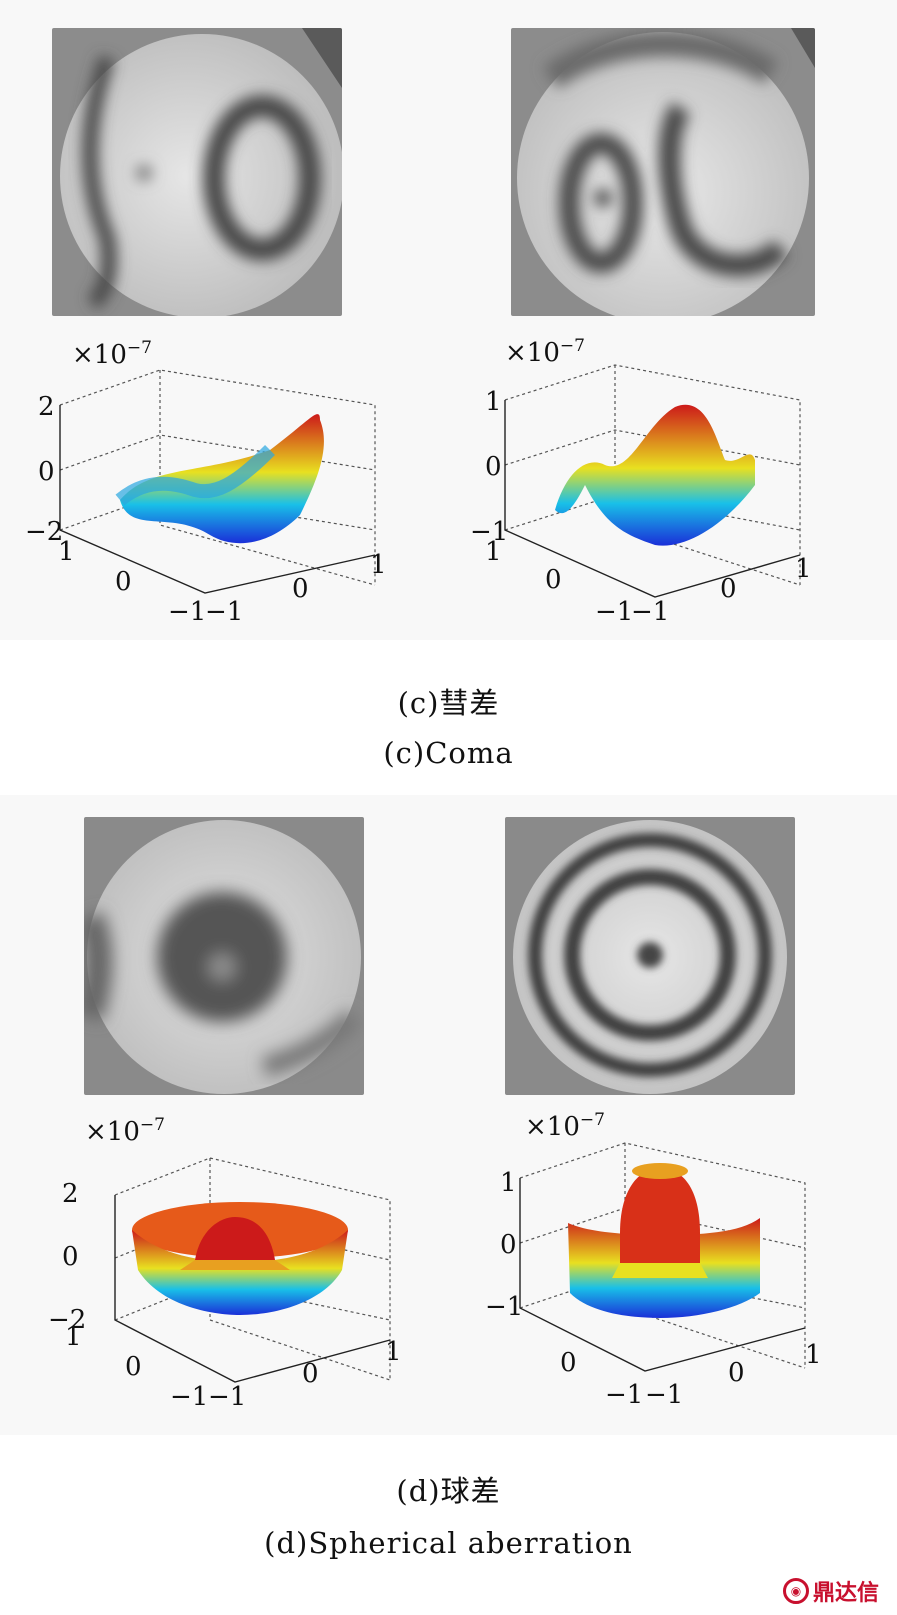  Describe the element at coordinates (663, 172) in the screenshot. I see `interferogram-coma-right` at that location.